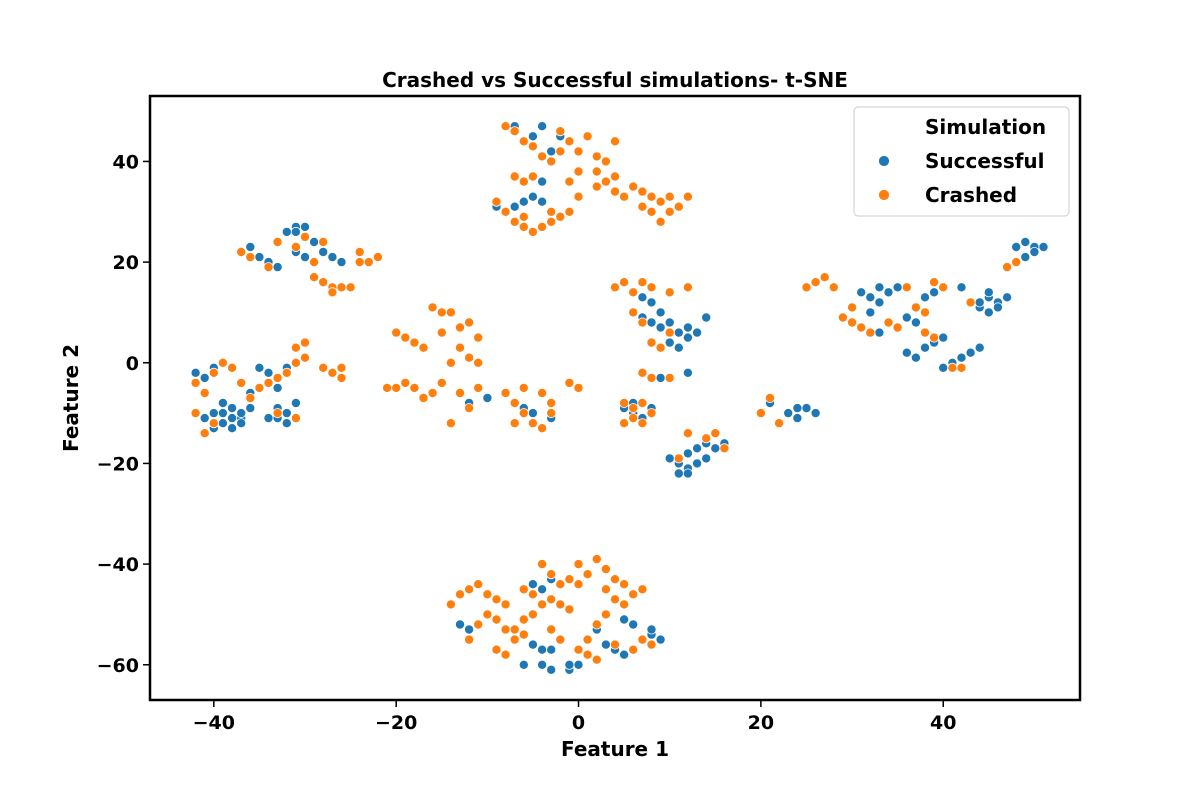 The width and height of the screenshot is (1200, 800). What do you see at coordinates (961, 161) in the screenshot?
I see `legend-box` at bounding box center [961, 161].